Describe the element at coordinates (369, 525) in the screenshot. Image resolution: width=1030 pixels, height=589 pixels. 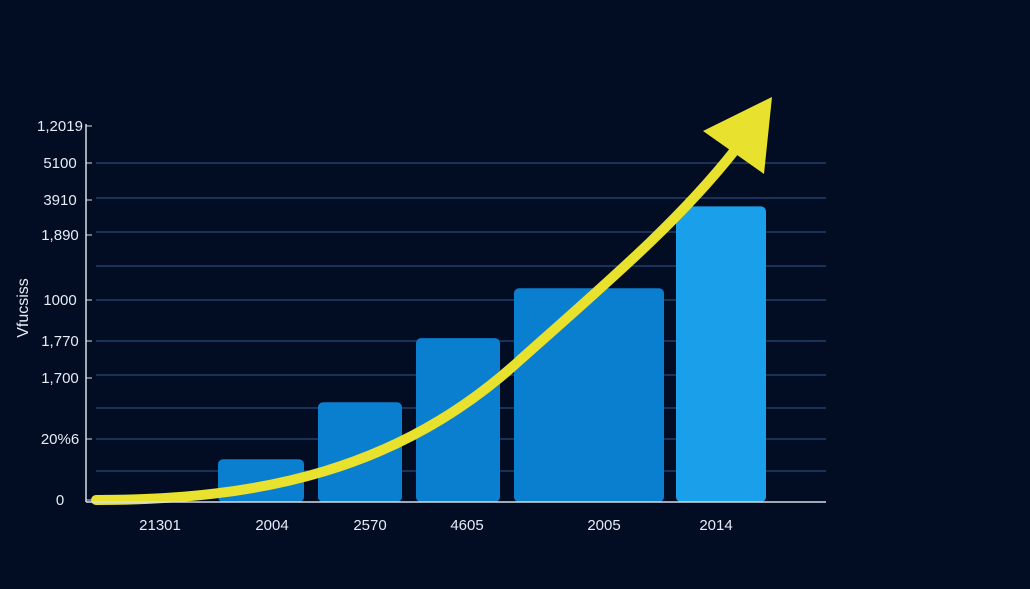
I see `x-tick-label: 2570` at that location.